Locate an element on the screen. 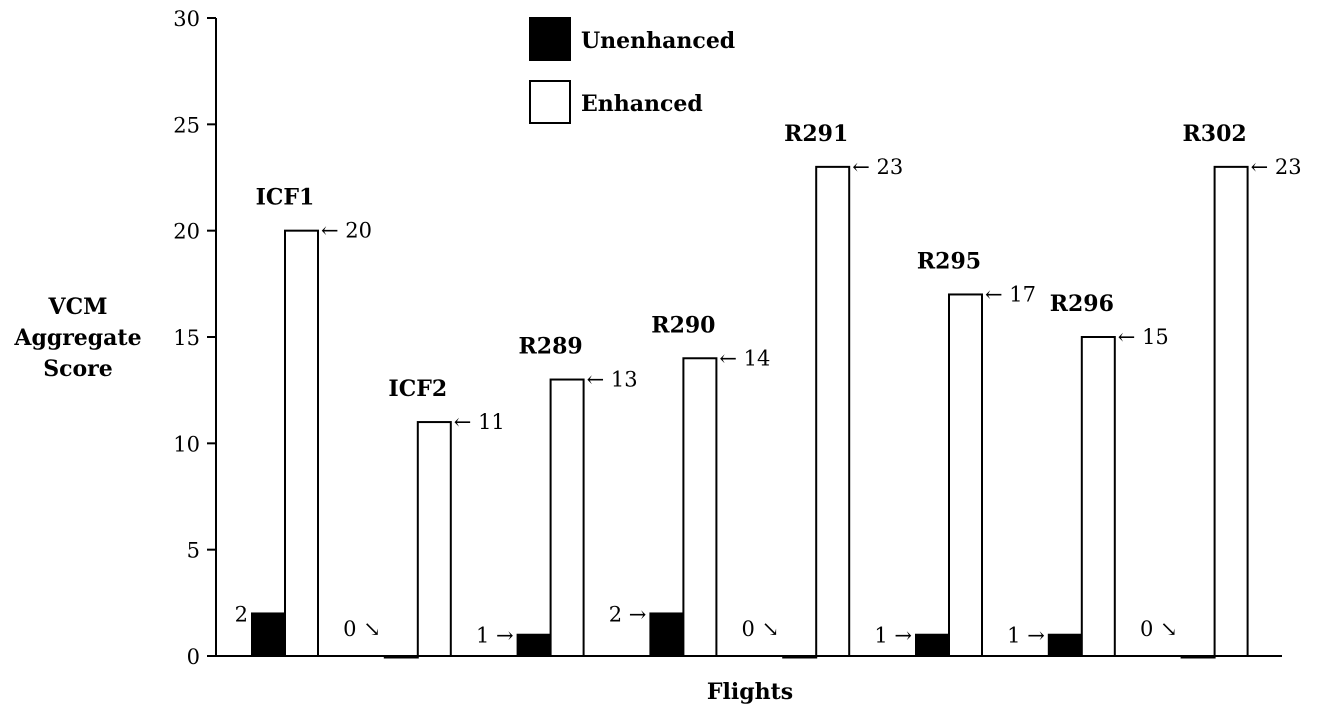 Image resolution: width=1320 pixels, height=711 pixels. y-axis-title: VCM Aggregate Score is located at coordinates (77, 338).